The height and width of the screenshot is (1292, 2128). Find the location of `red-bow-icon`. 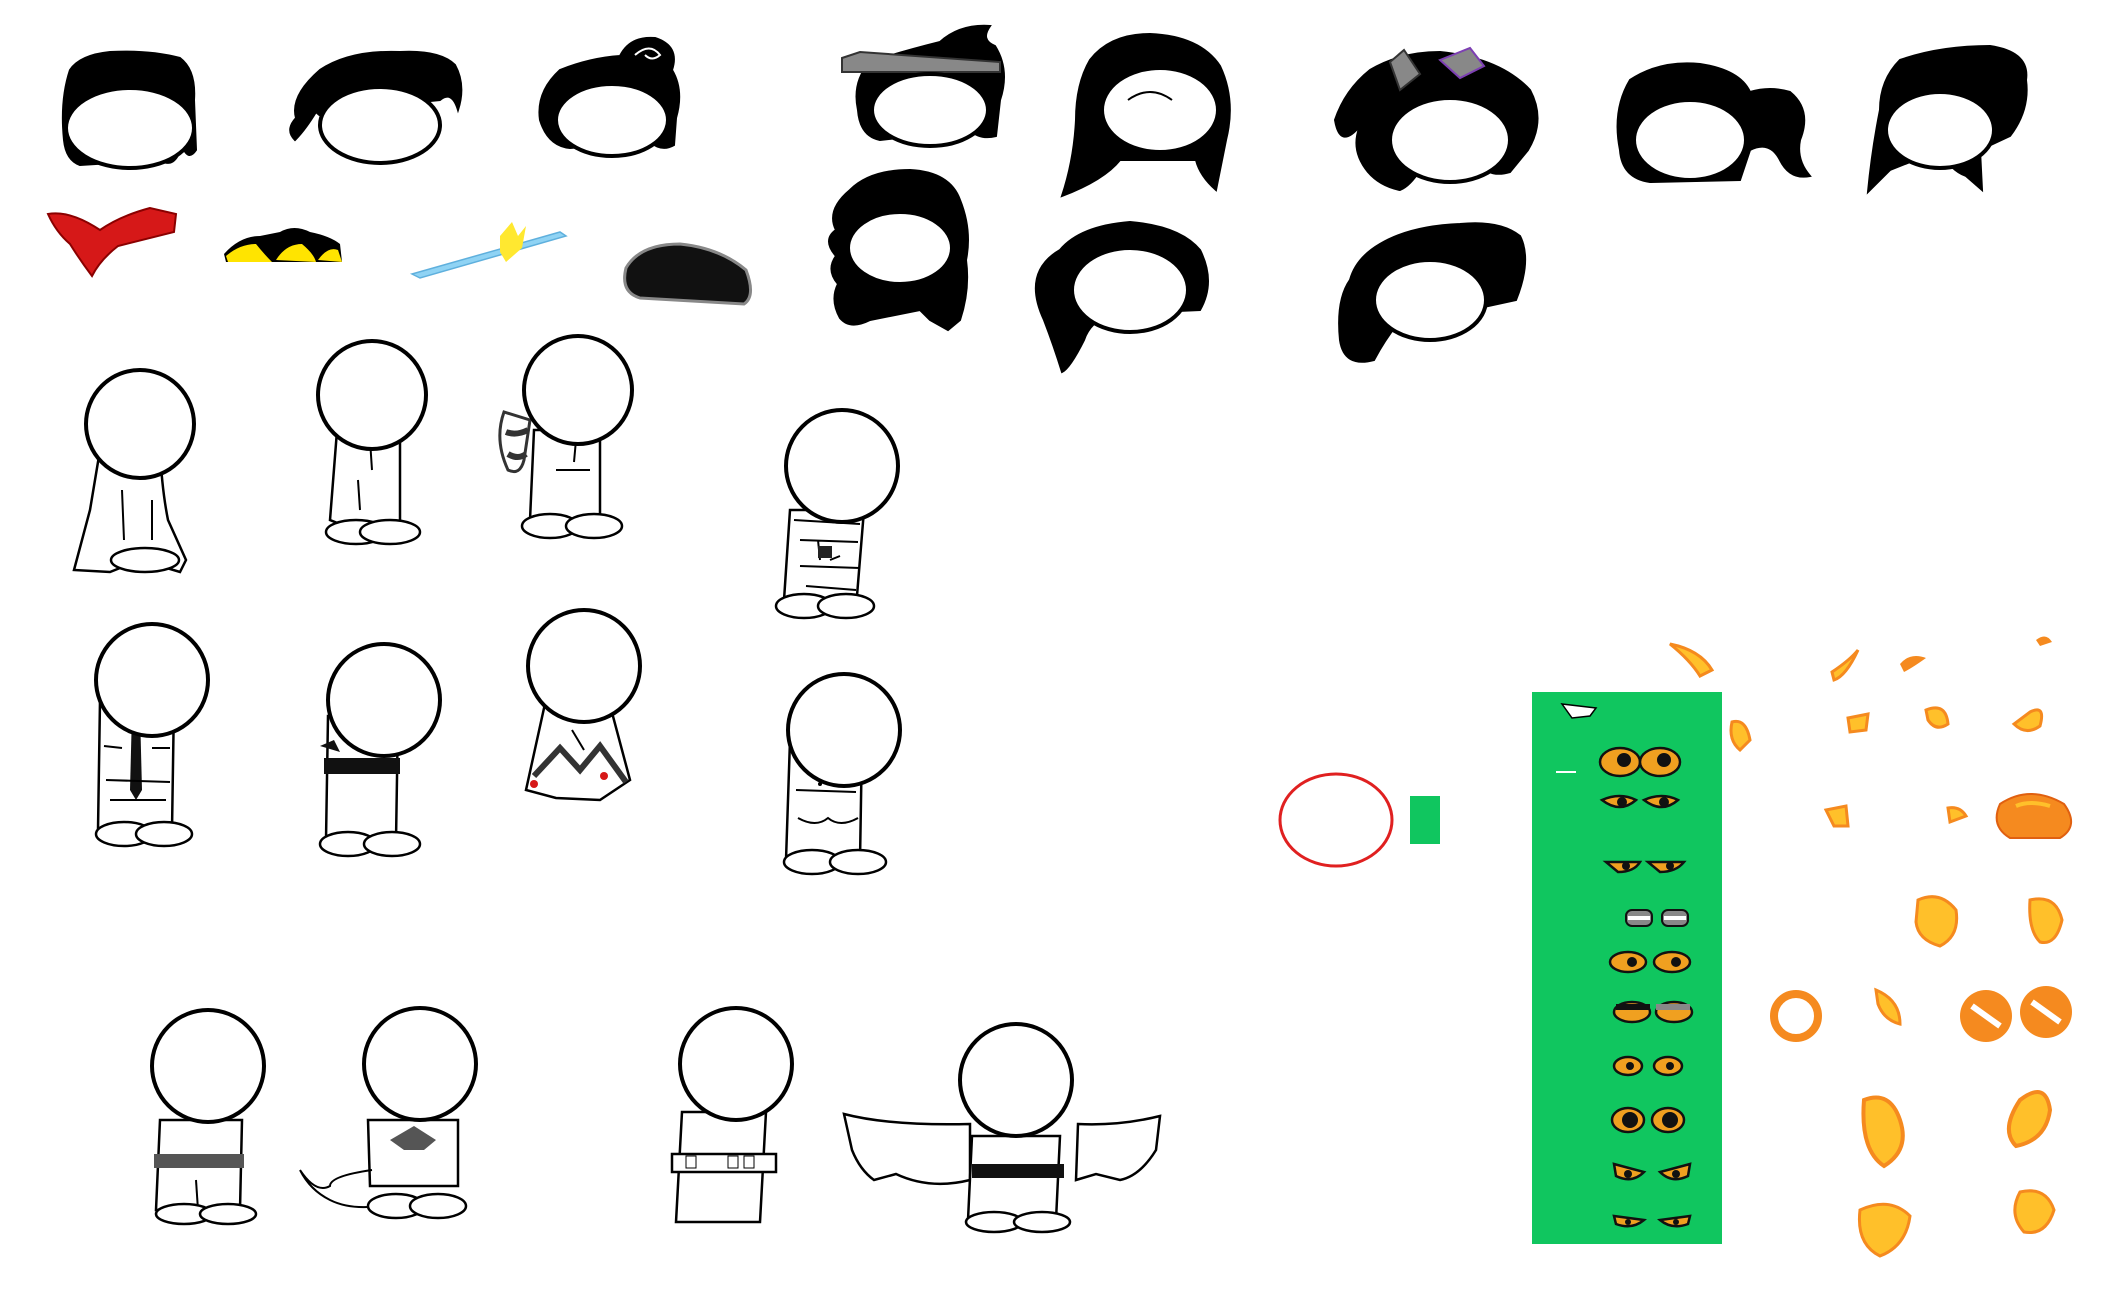

red-bow-icon is located at coordinates (112, 242).